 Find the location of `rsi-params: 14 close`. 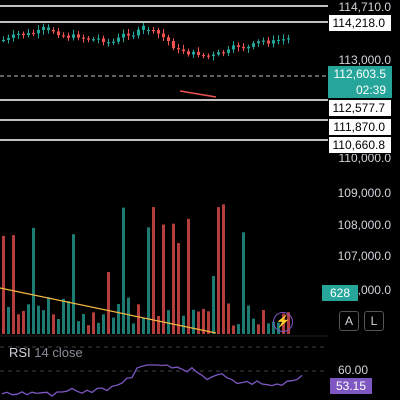

rsi-params: 14 close is located at coordinates (58, 352).